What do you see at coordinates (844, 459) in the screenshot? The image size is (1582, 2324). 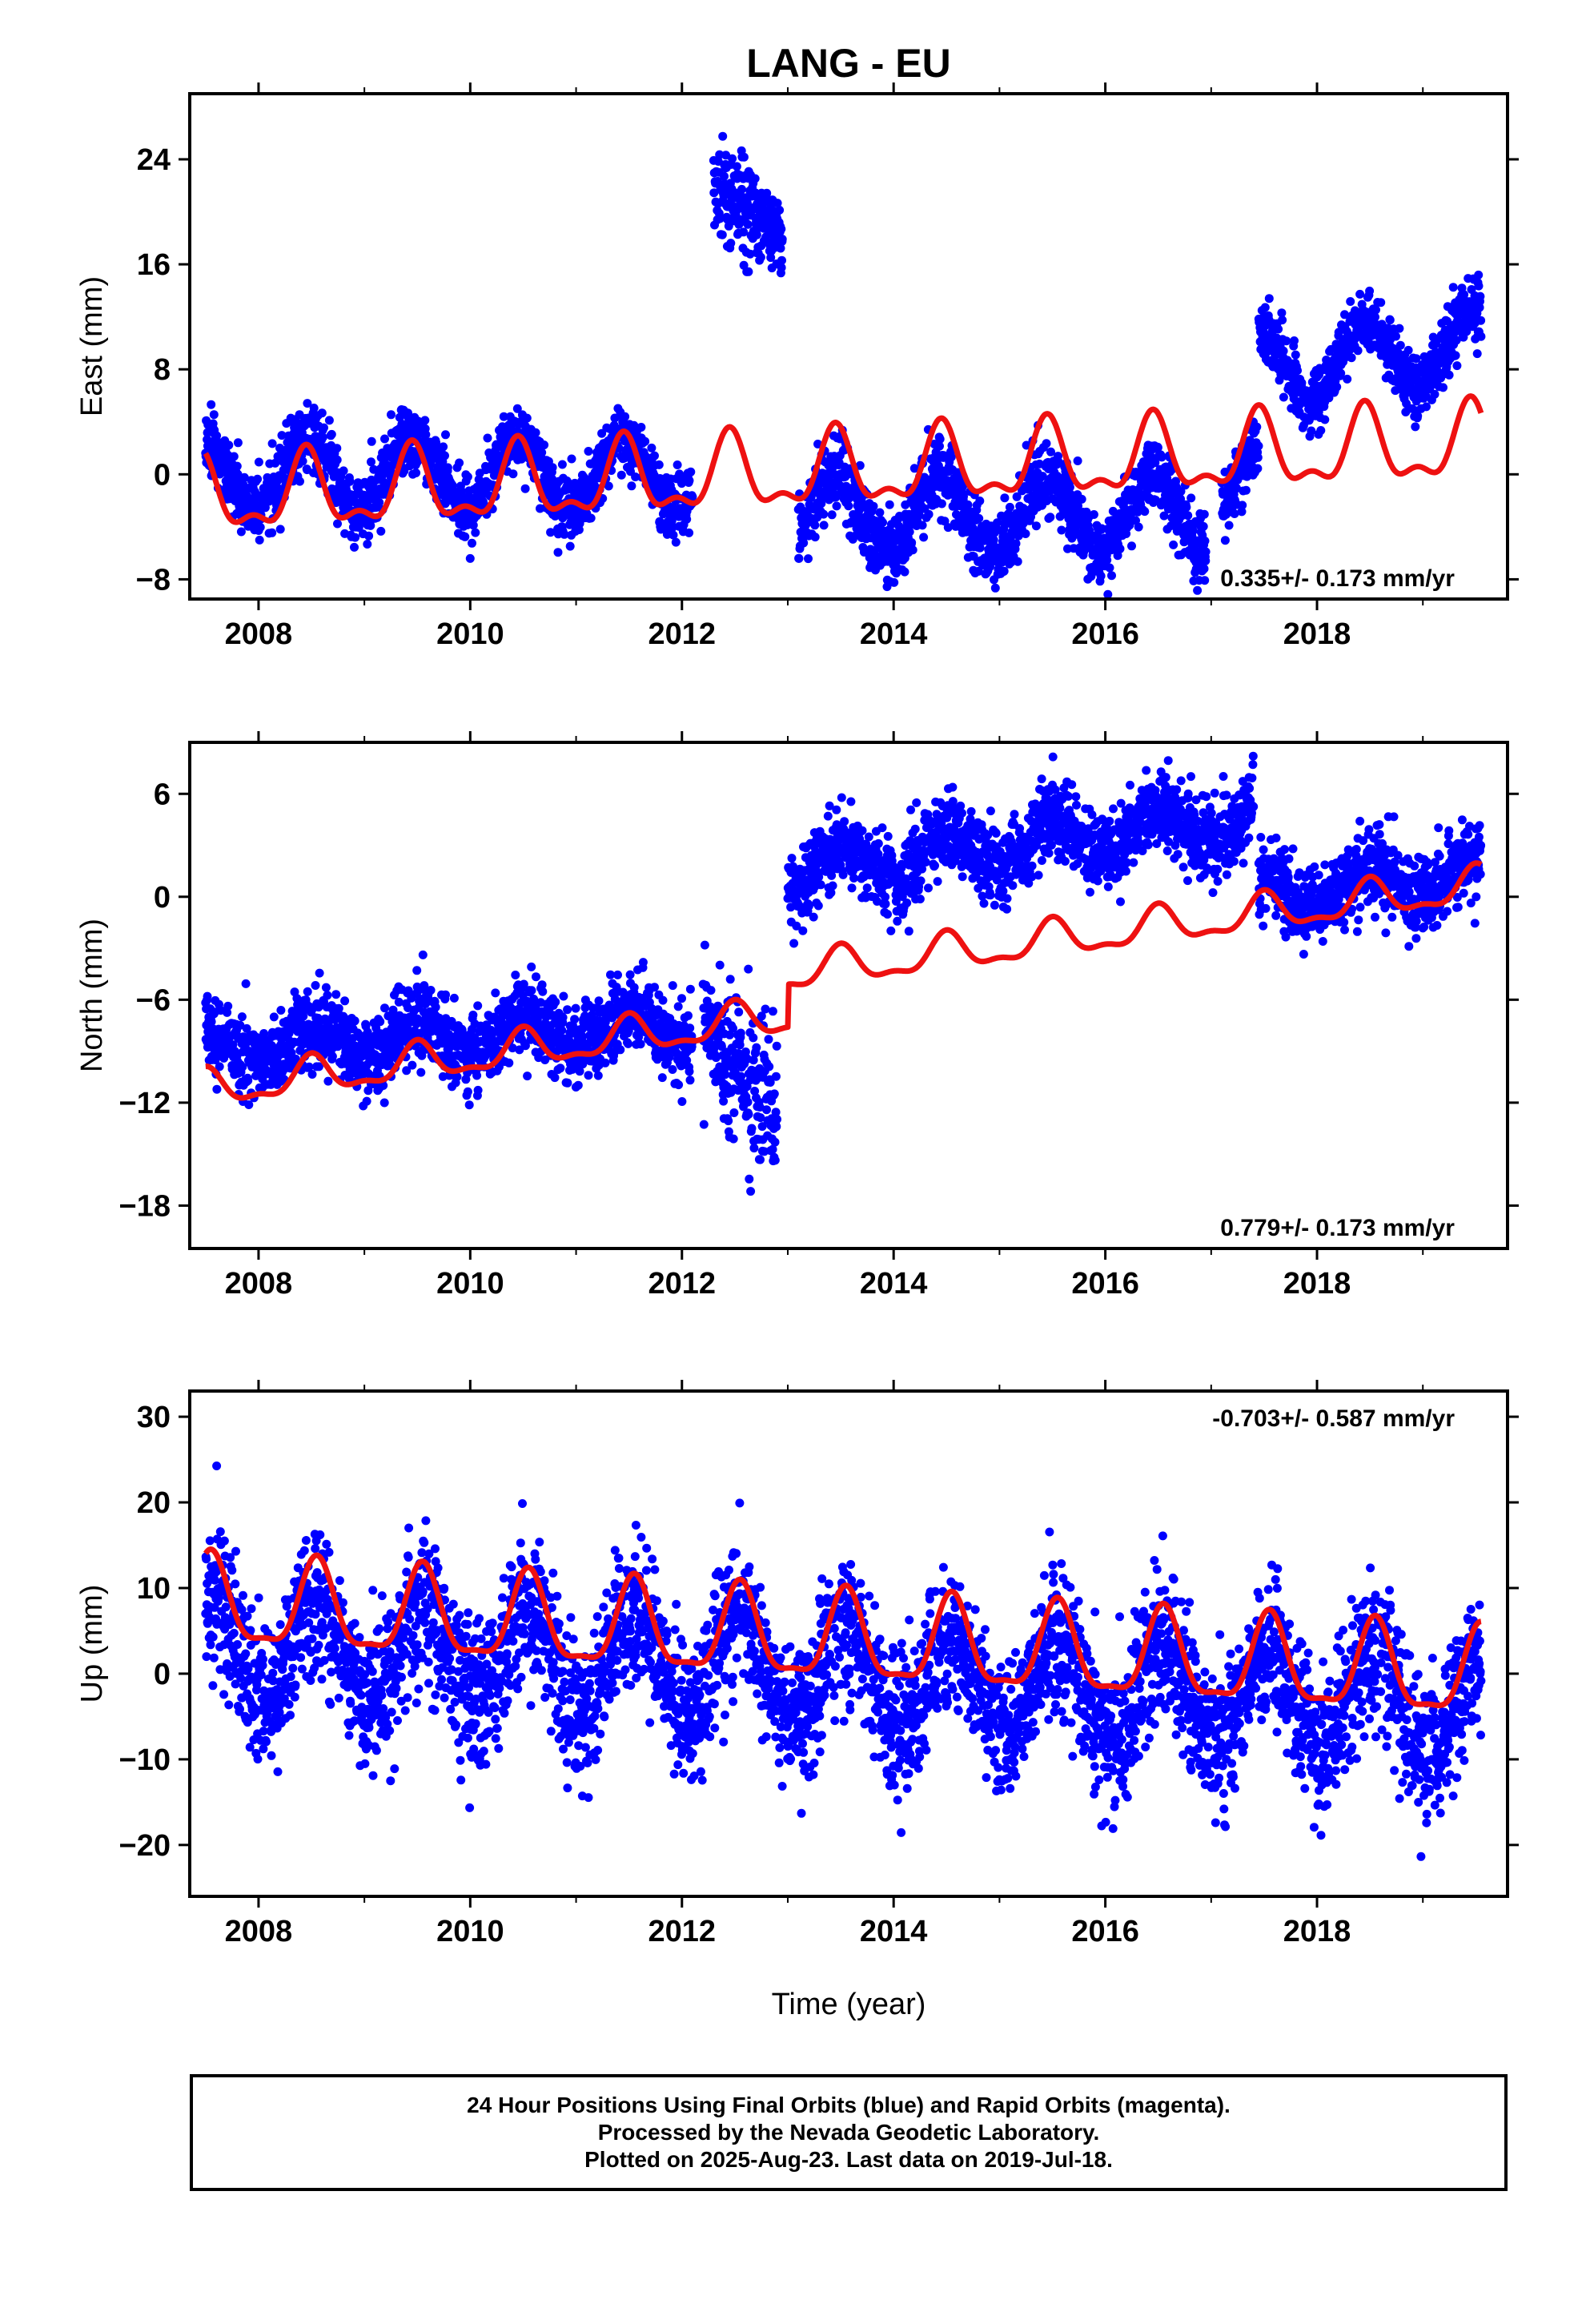 I see `model-curve` at bounding box center [844, 459].